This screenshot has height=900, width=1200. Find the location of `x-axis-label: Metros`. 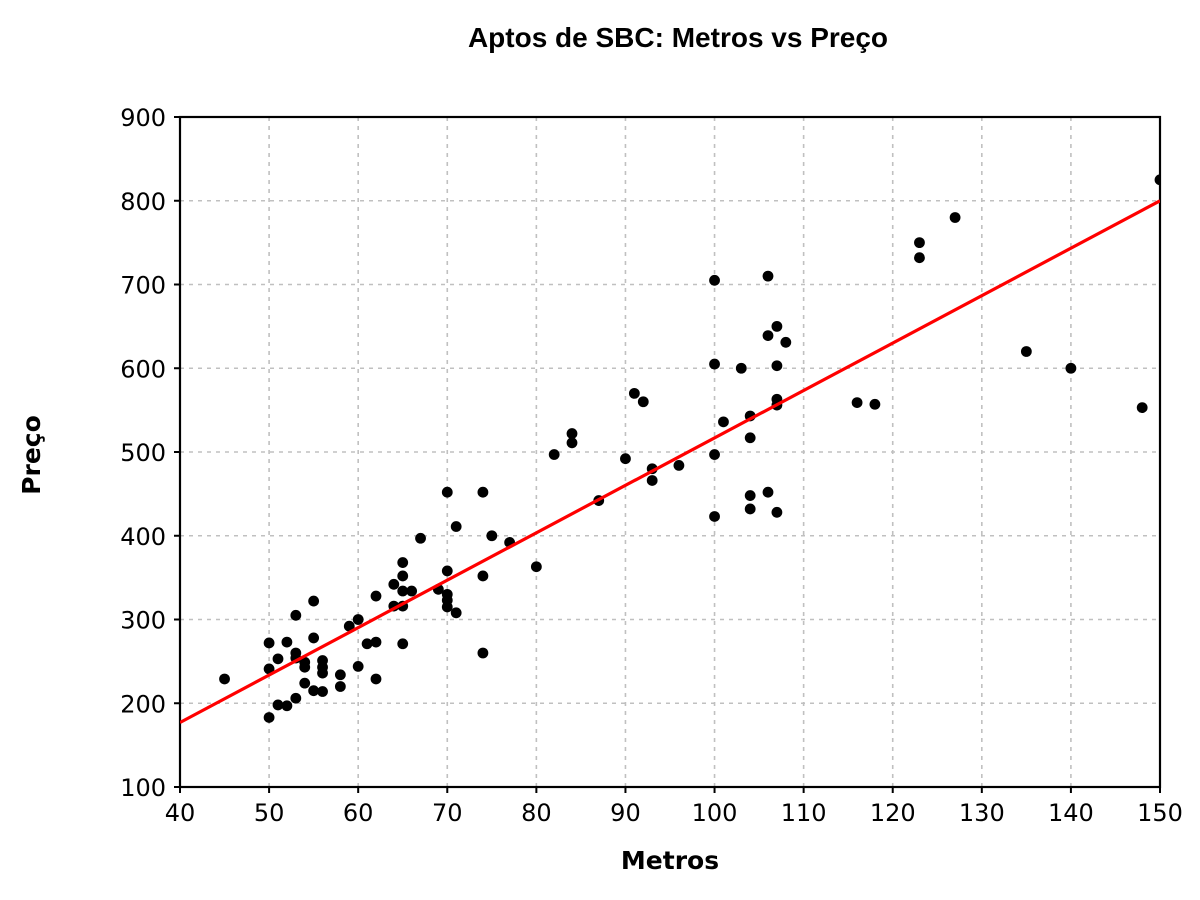

x-axis-label: Metros is located at coordinates (670, 860).